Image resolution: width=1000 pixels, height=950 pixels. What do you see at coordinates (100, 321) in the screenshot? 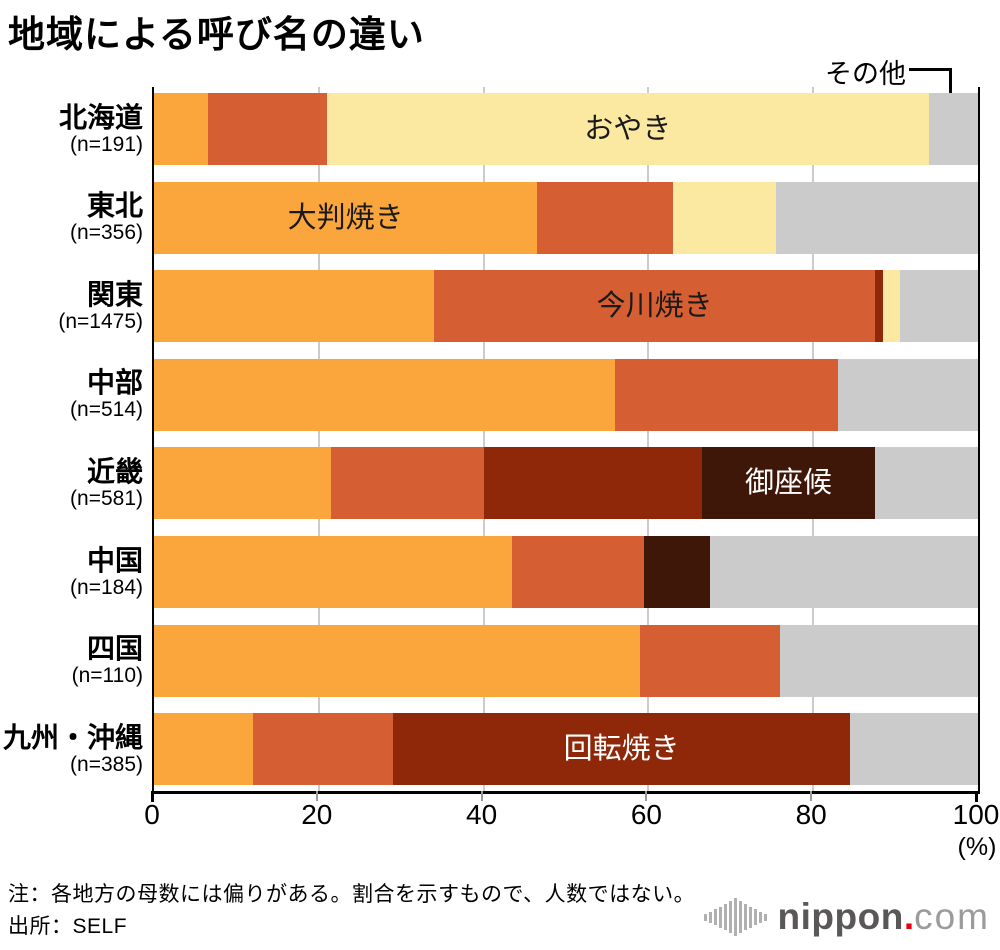
I see `region-n-label: (n=1475)` at bounding box center [100, 321].